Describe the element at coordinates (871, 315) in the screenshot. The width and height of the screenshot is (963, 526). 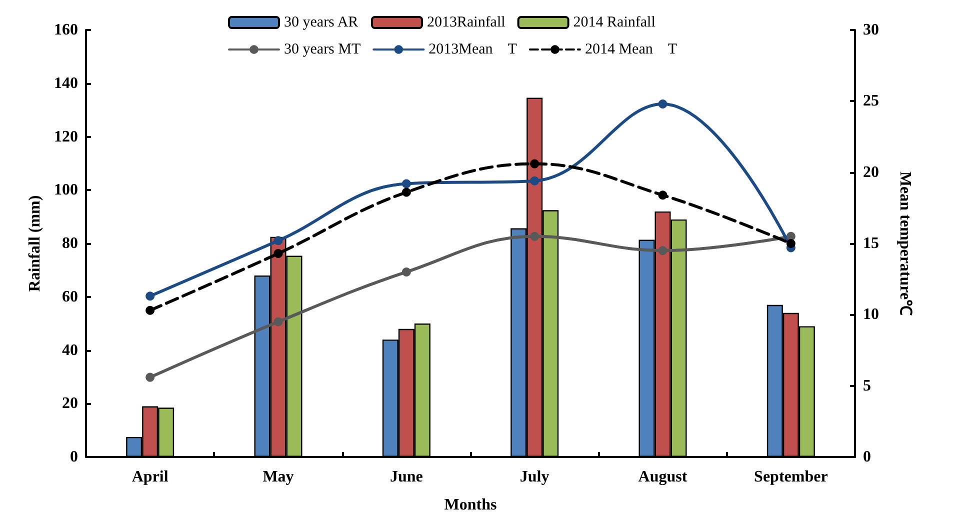
I see `y2-tick-label: 10` at that location.